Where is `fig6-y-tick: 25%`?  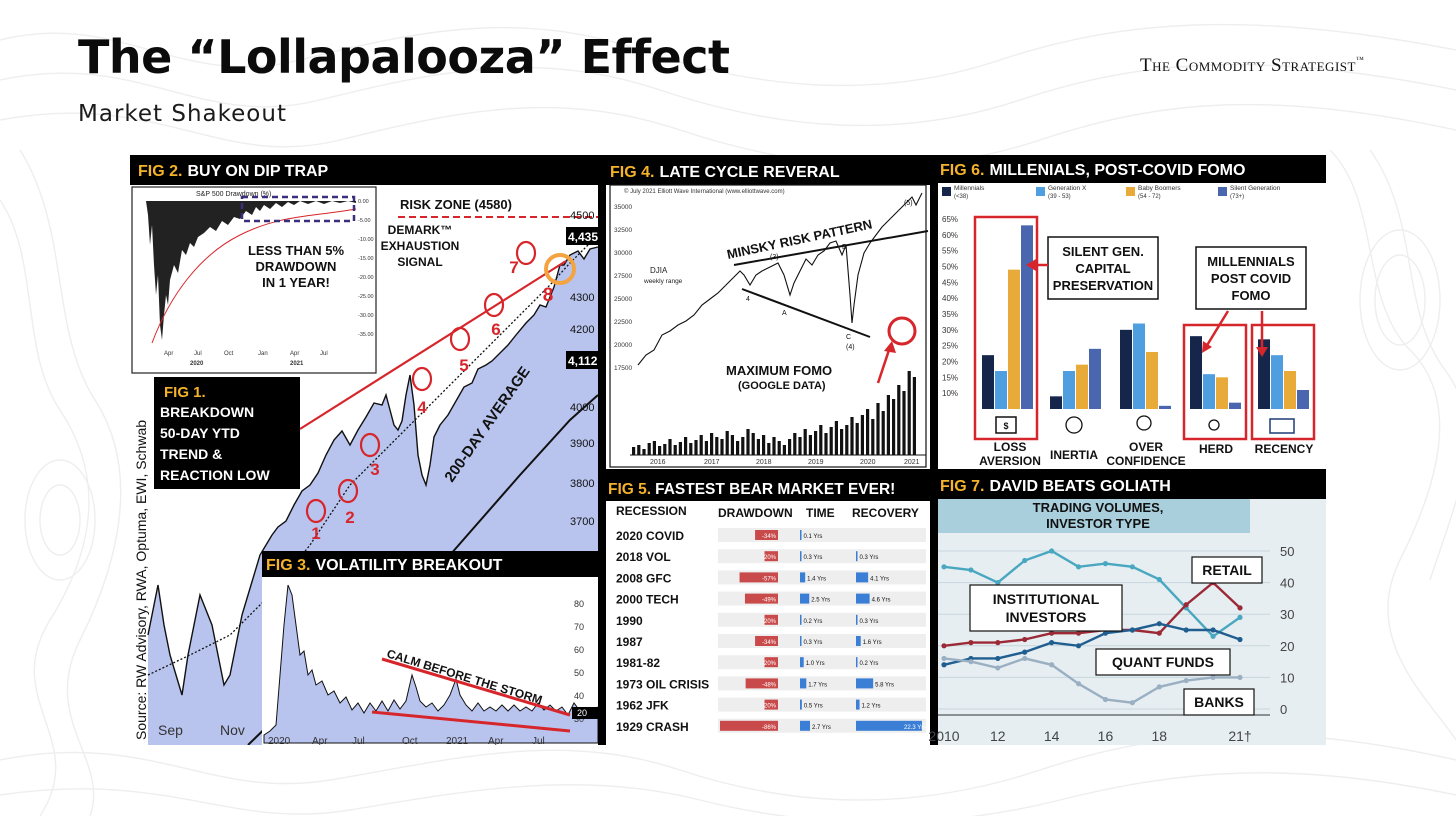
fig6-y-tick: 25% is located at coordinates (950, 346).